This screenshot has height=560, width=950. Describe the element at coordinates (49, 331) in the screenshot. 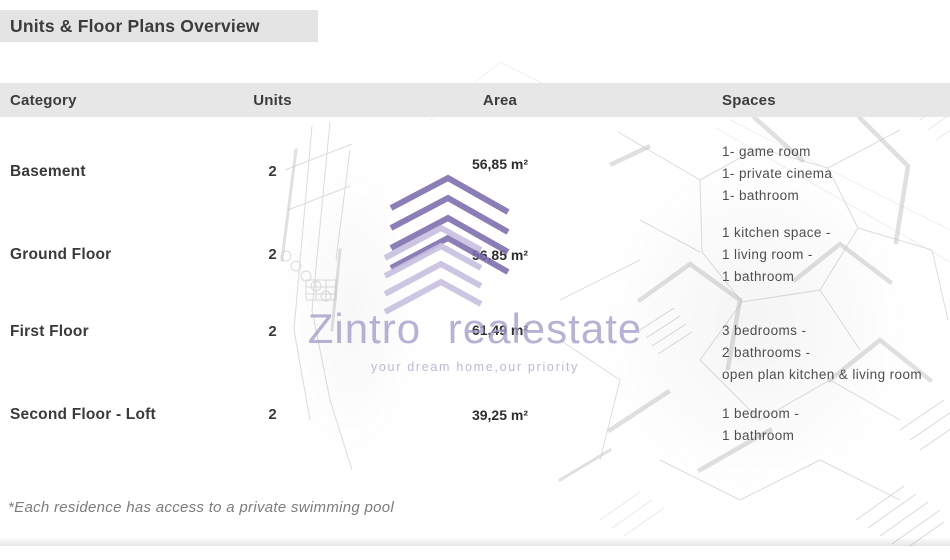

I see `row-category: First Floor` at that location.